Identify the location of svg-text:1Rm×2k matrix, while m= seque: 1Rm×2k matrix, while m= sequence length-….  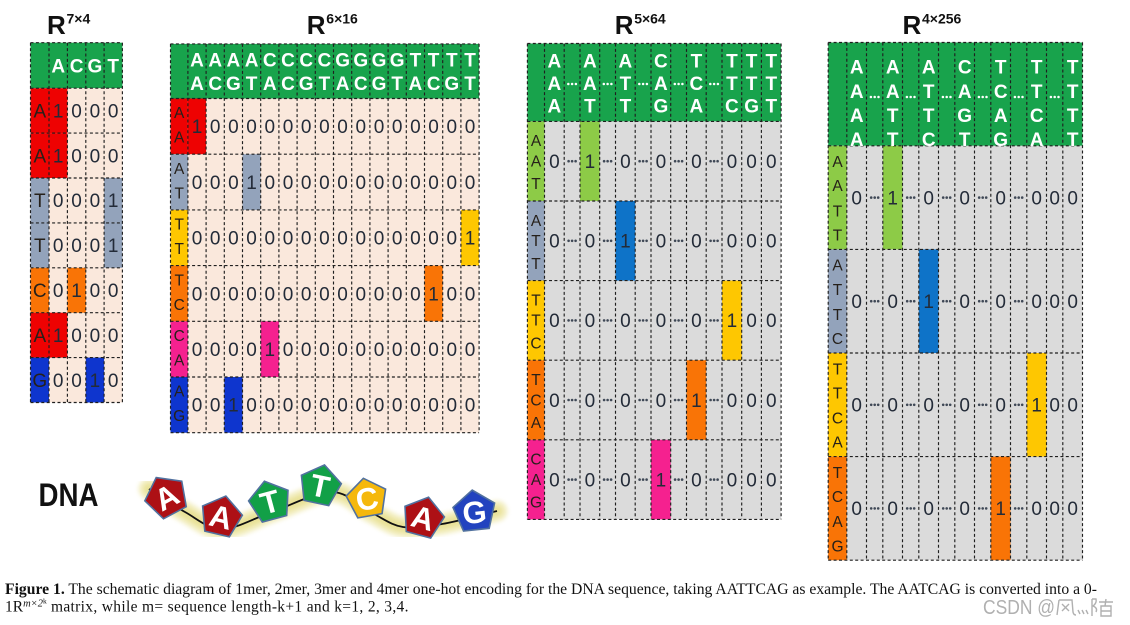
(207, 606).